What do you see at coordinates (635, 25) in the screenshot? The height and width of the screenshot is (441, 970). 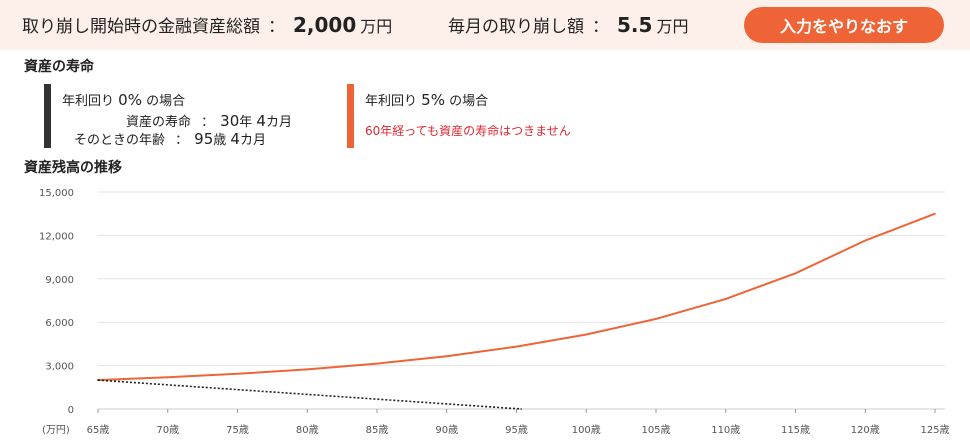 I see `monthly-withdrawal-value: 5.5` at bounding box center [635, 25].